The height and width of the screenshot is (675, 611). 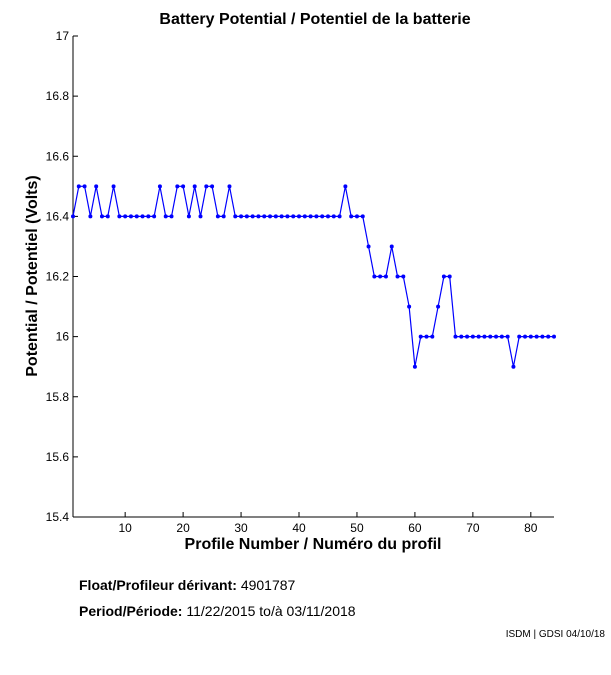 I want to click on x-tick-label: 30, so click(x=241, y=528).